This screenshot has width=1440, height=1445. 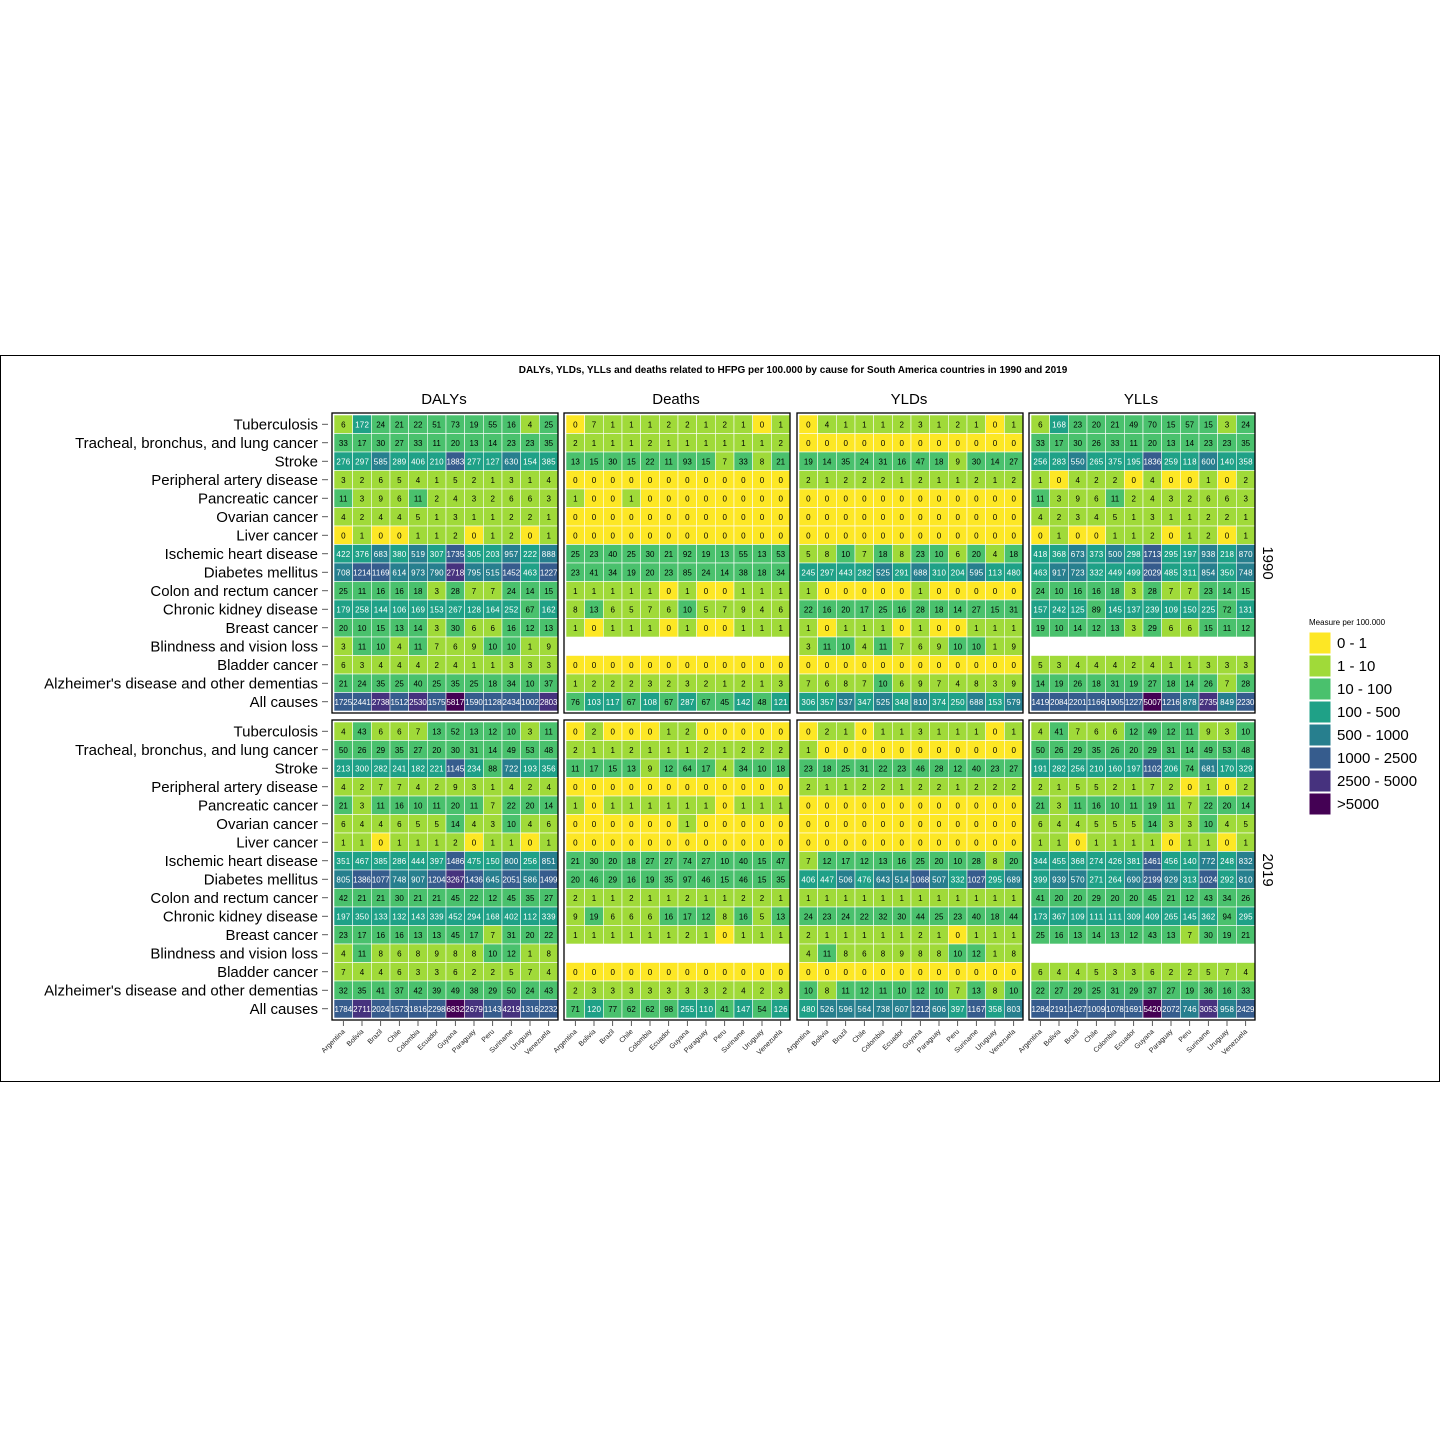 What do you see at coordinates (976, 609) in the screenshot?
I see `cell-value: 27` at bounding box center [976, 609].